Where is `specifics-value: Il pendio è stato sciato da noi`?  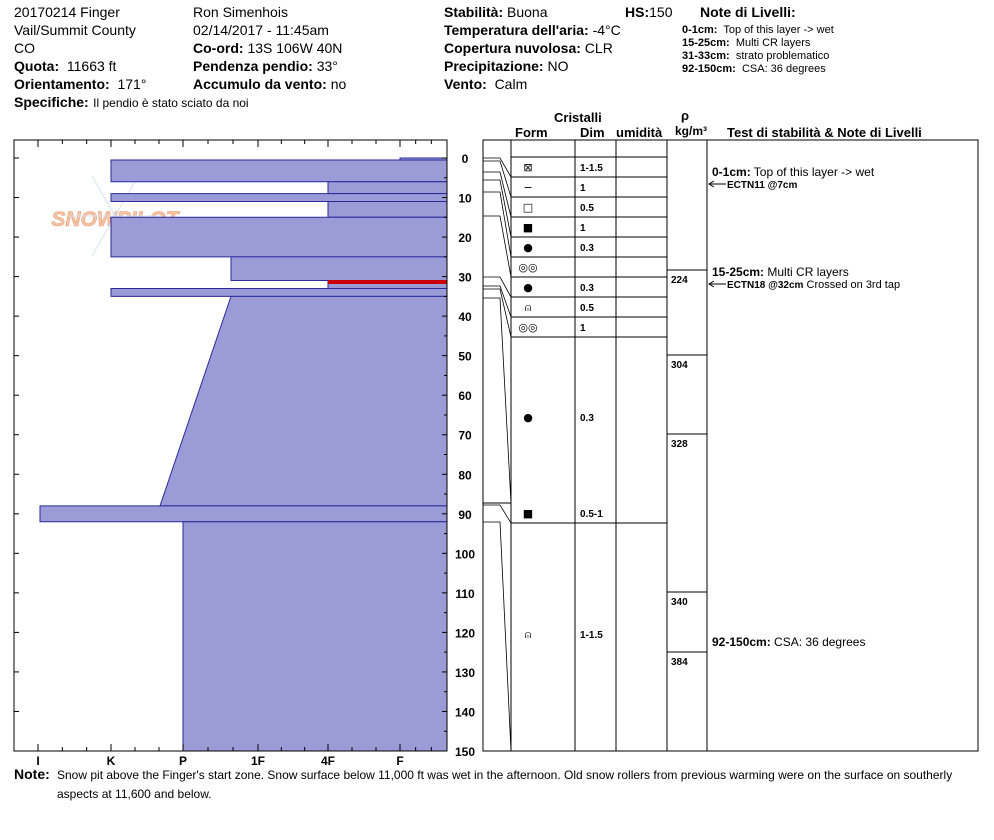 specifics-value: Il pendio è stato sciato da noi is located at coordinates (171, 103).